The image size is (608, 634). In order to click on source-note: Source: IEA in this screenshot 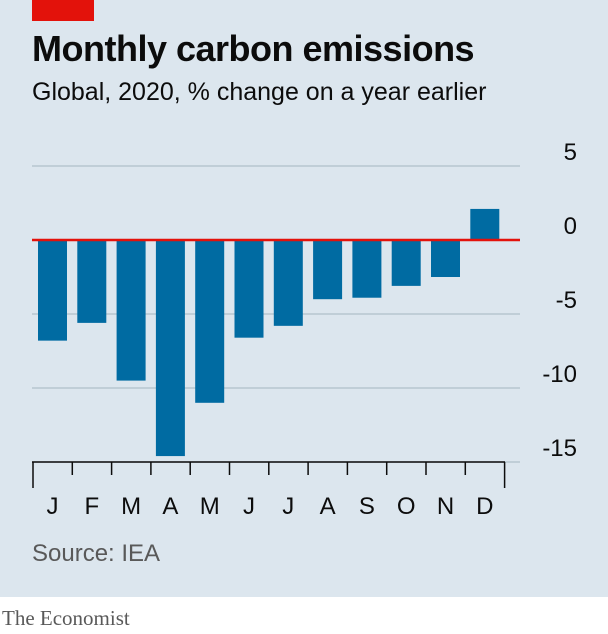, I will do `click(96, 553)`.